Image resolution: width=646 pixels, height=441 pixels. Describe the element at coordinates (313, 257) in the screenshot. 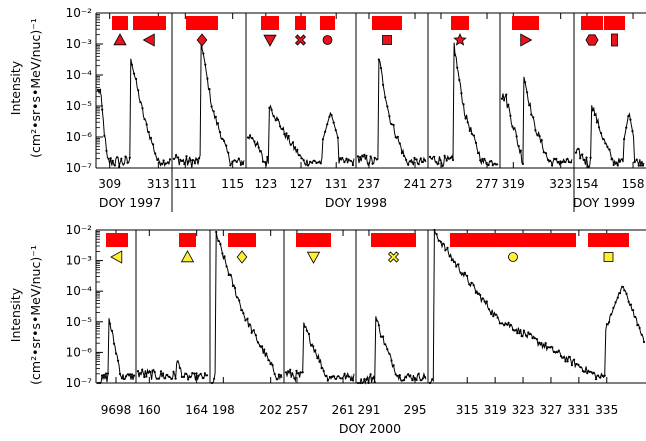

I see `marker-triangle-down` at that location.